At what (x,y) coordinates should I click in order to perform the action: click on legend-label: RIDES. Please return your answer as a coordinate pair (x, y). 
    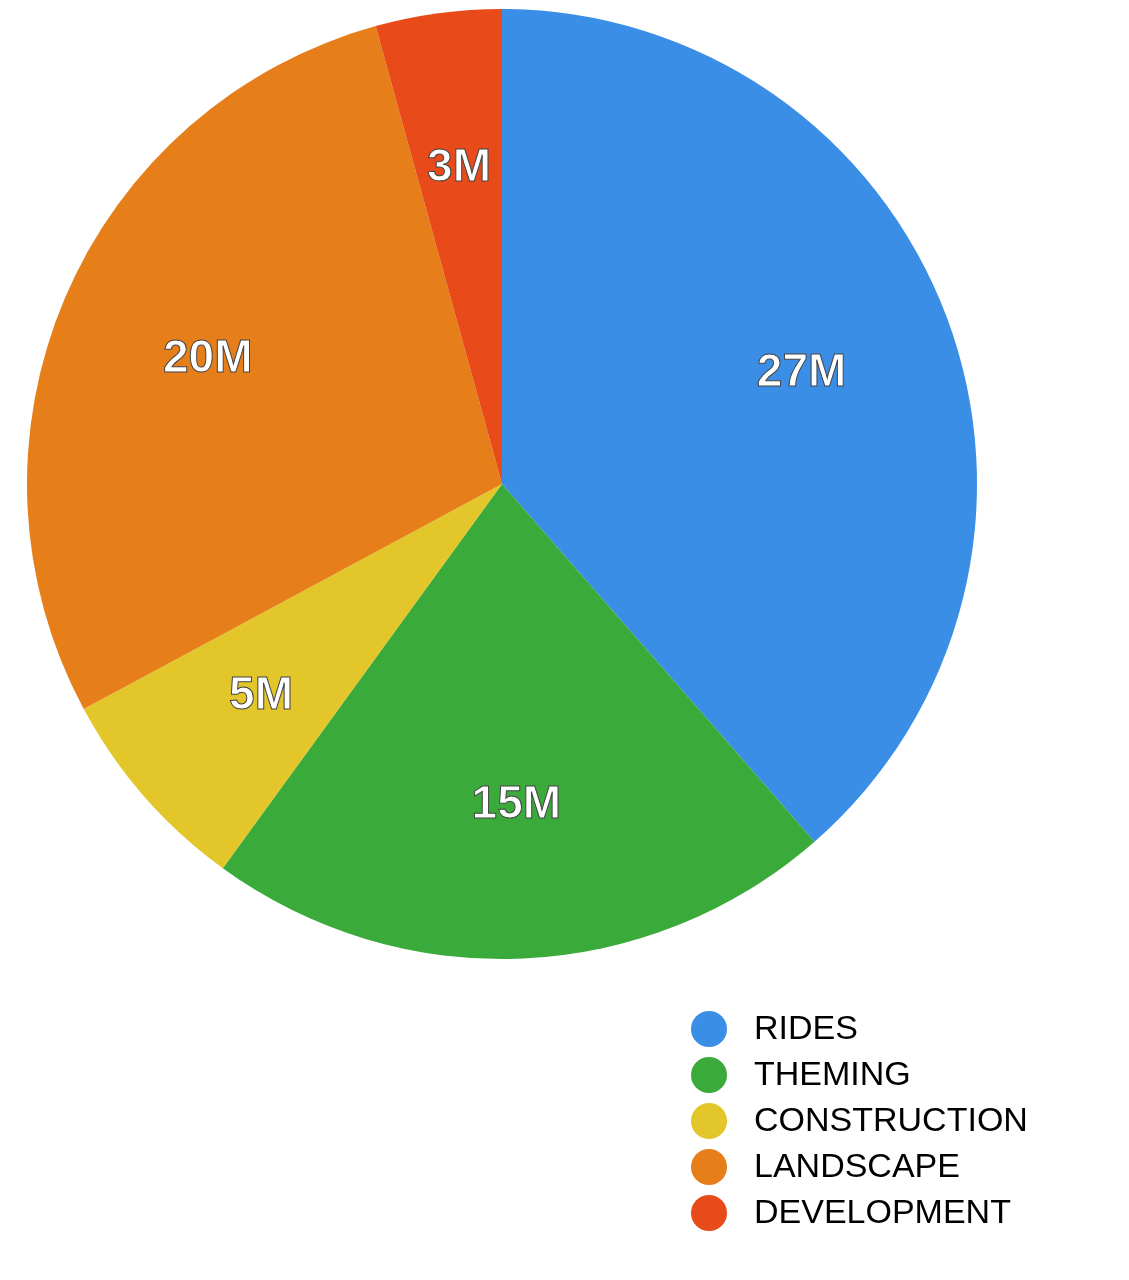
    Looking at the image, I should click on (806, 1027).